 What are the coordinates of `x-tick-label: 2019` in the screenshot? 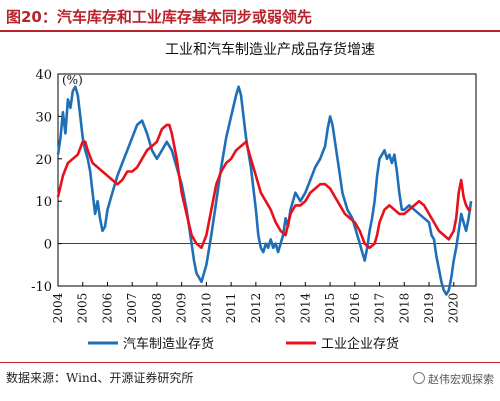 It's located at (429, 308).